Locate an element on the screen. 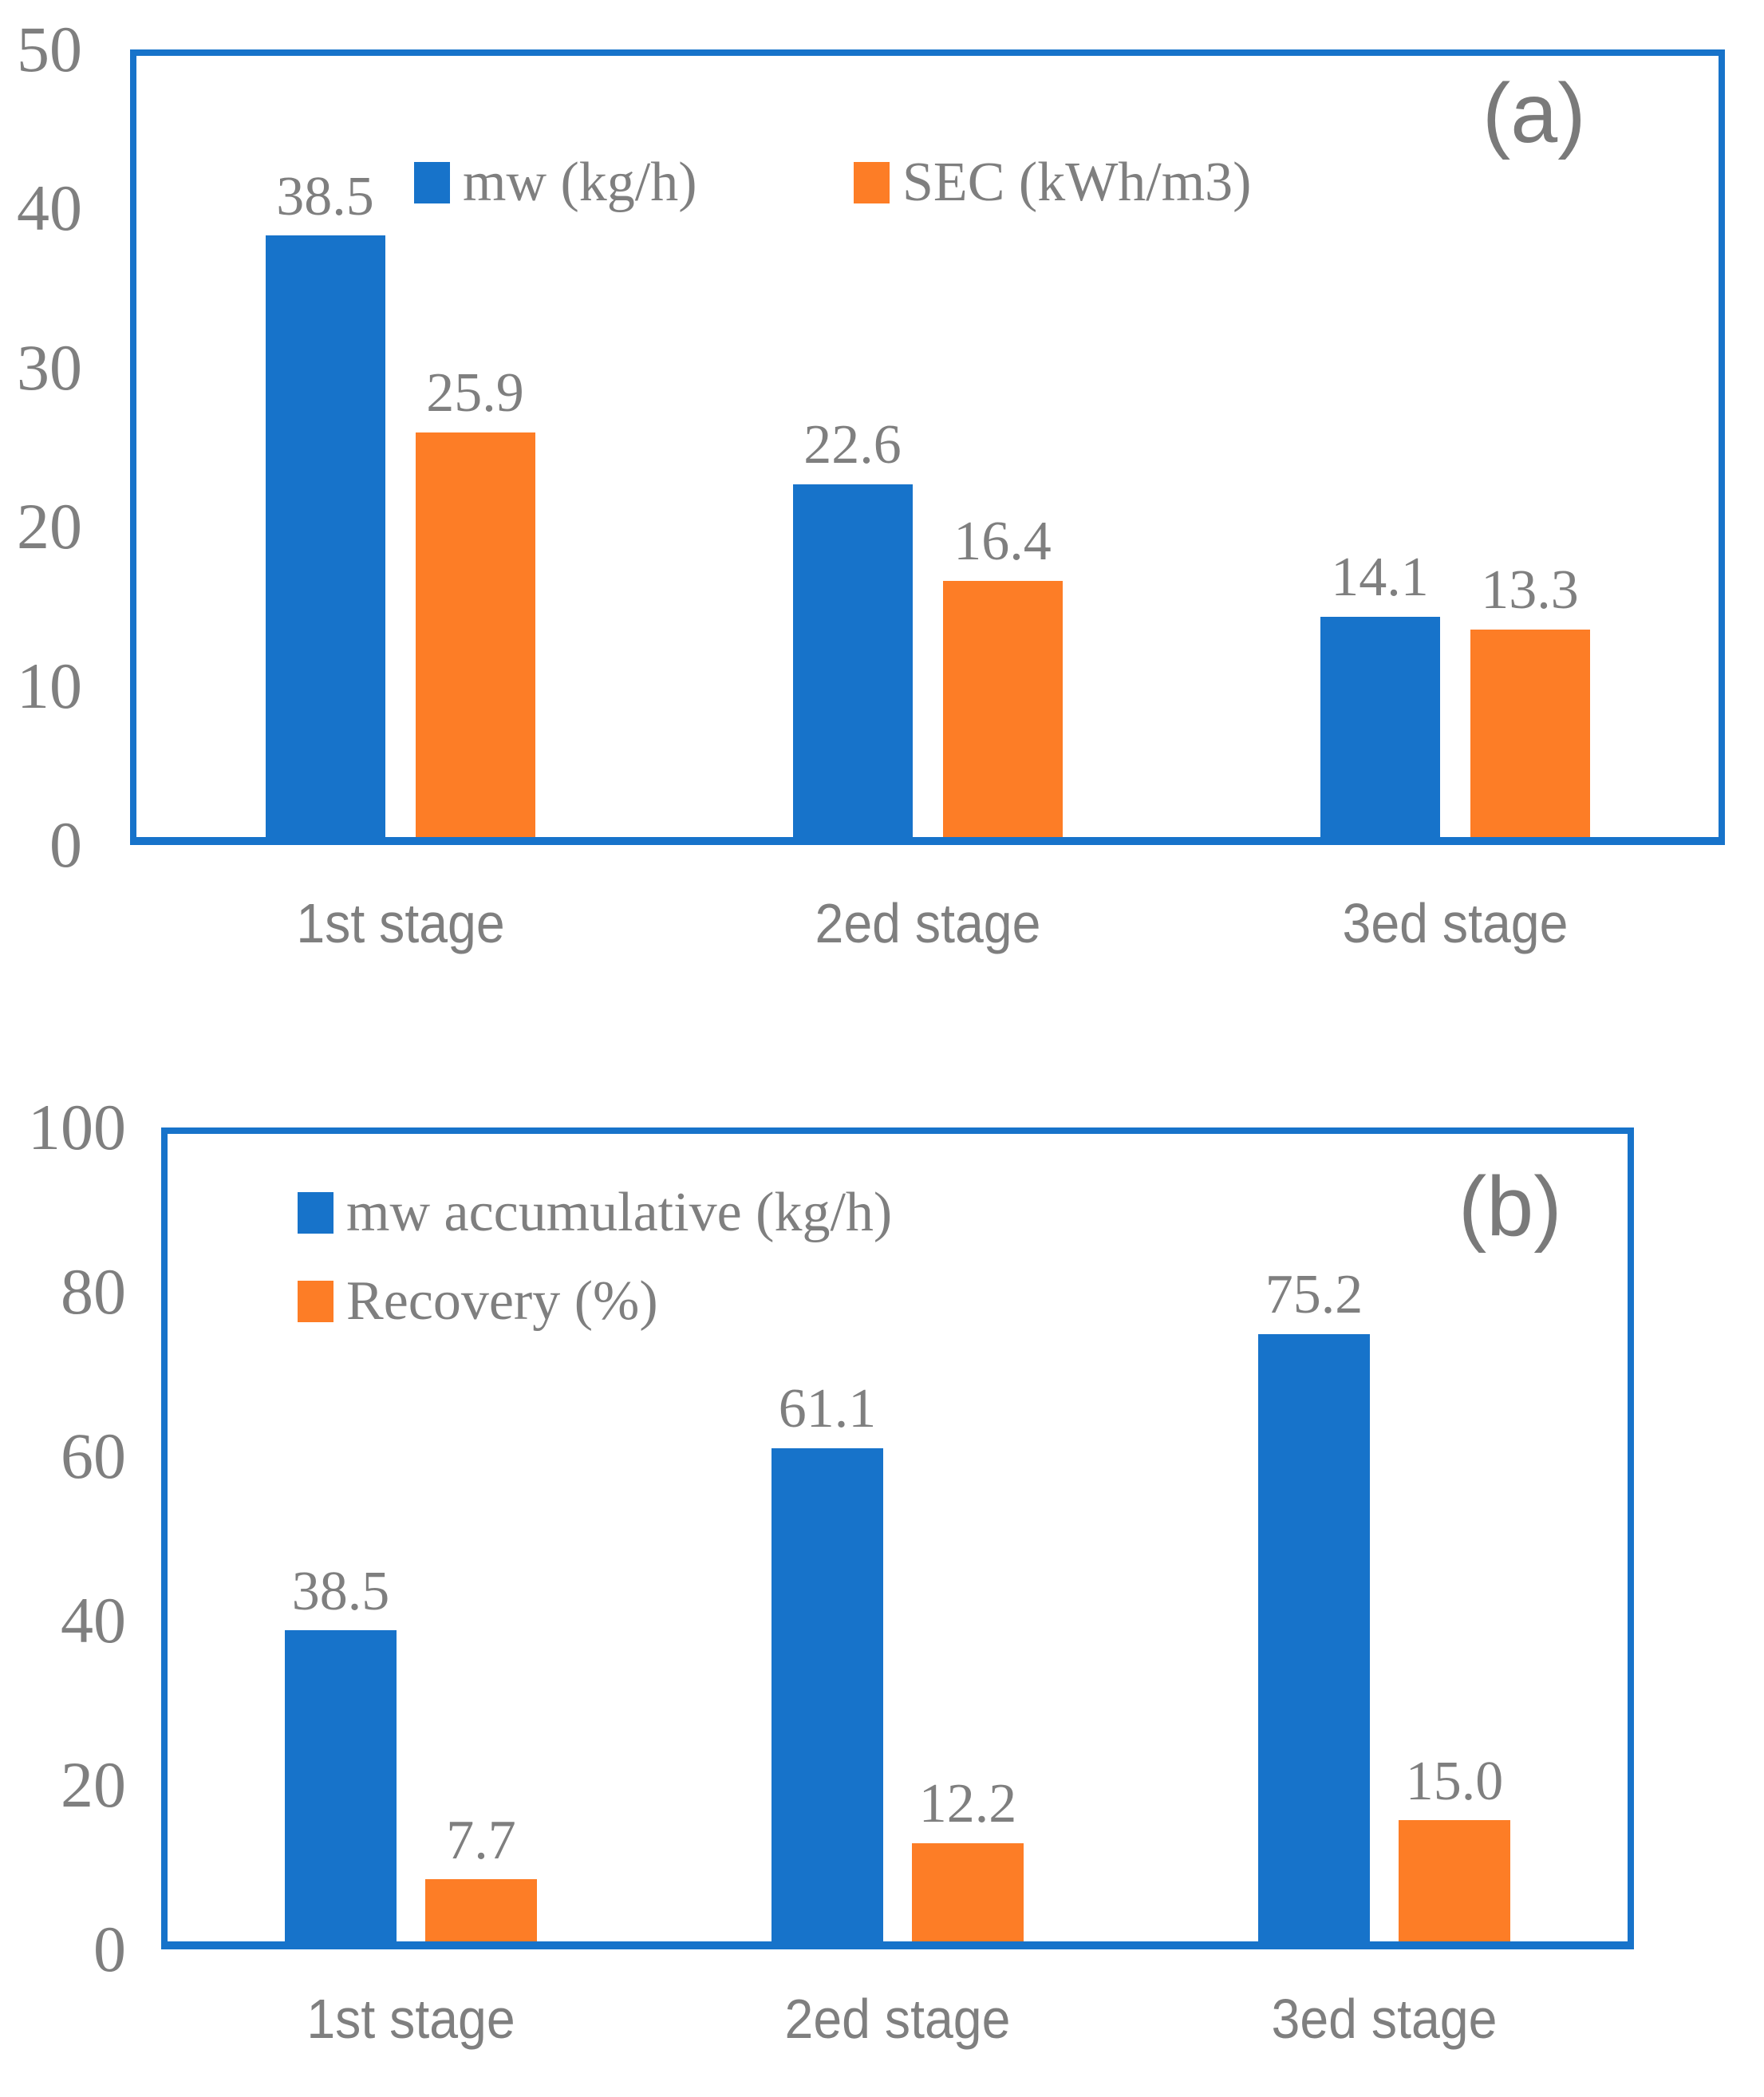 This screenshot has height=2097, width=1764. legend-label-sec: SEC (kWh/m3) is located at coordinates (1077, 182).